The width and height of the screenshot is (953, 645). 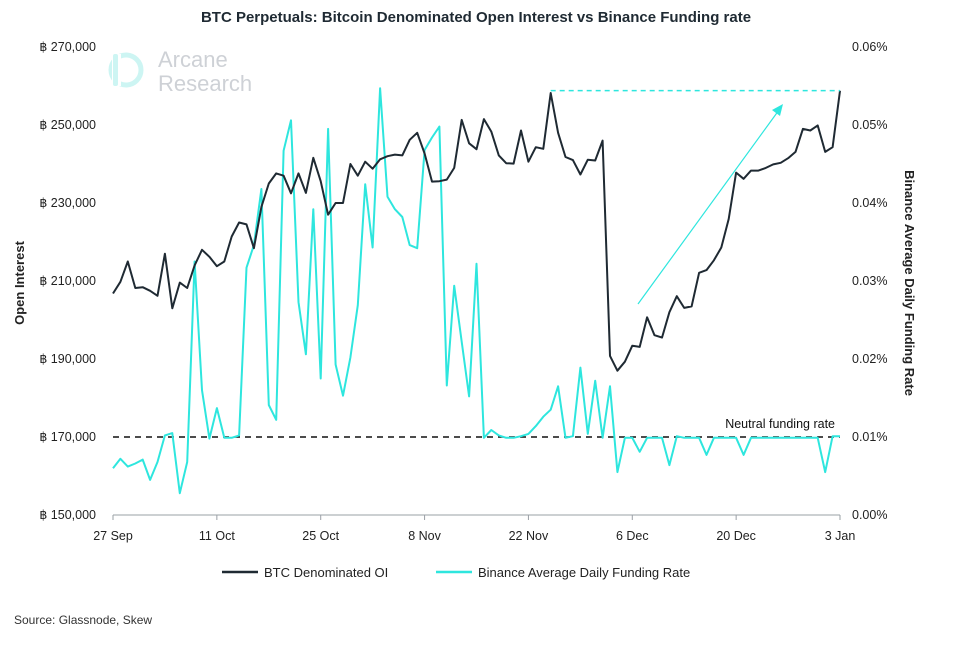 What do you see at coordinates (67, 437) in the screenshot?
I see `y-tick-label: ฿ 170,000` at bounding box center [67, 437].